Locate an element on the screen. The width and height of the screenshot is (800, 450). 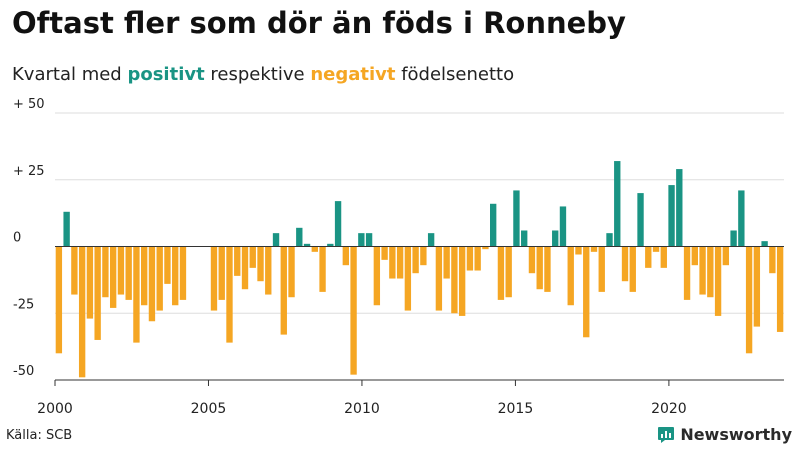
bar-2010K4 is located at coordinates (392, 262).